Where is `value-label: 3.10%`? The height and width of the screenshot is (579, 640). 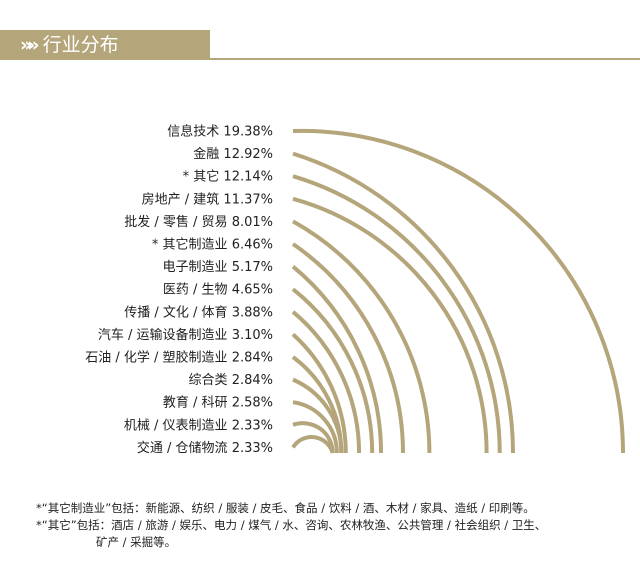 value-label: 3.10% is located at coordinates (252, 335).